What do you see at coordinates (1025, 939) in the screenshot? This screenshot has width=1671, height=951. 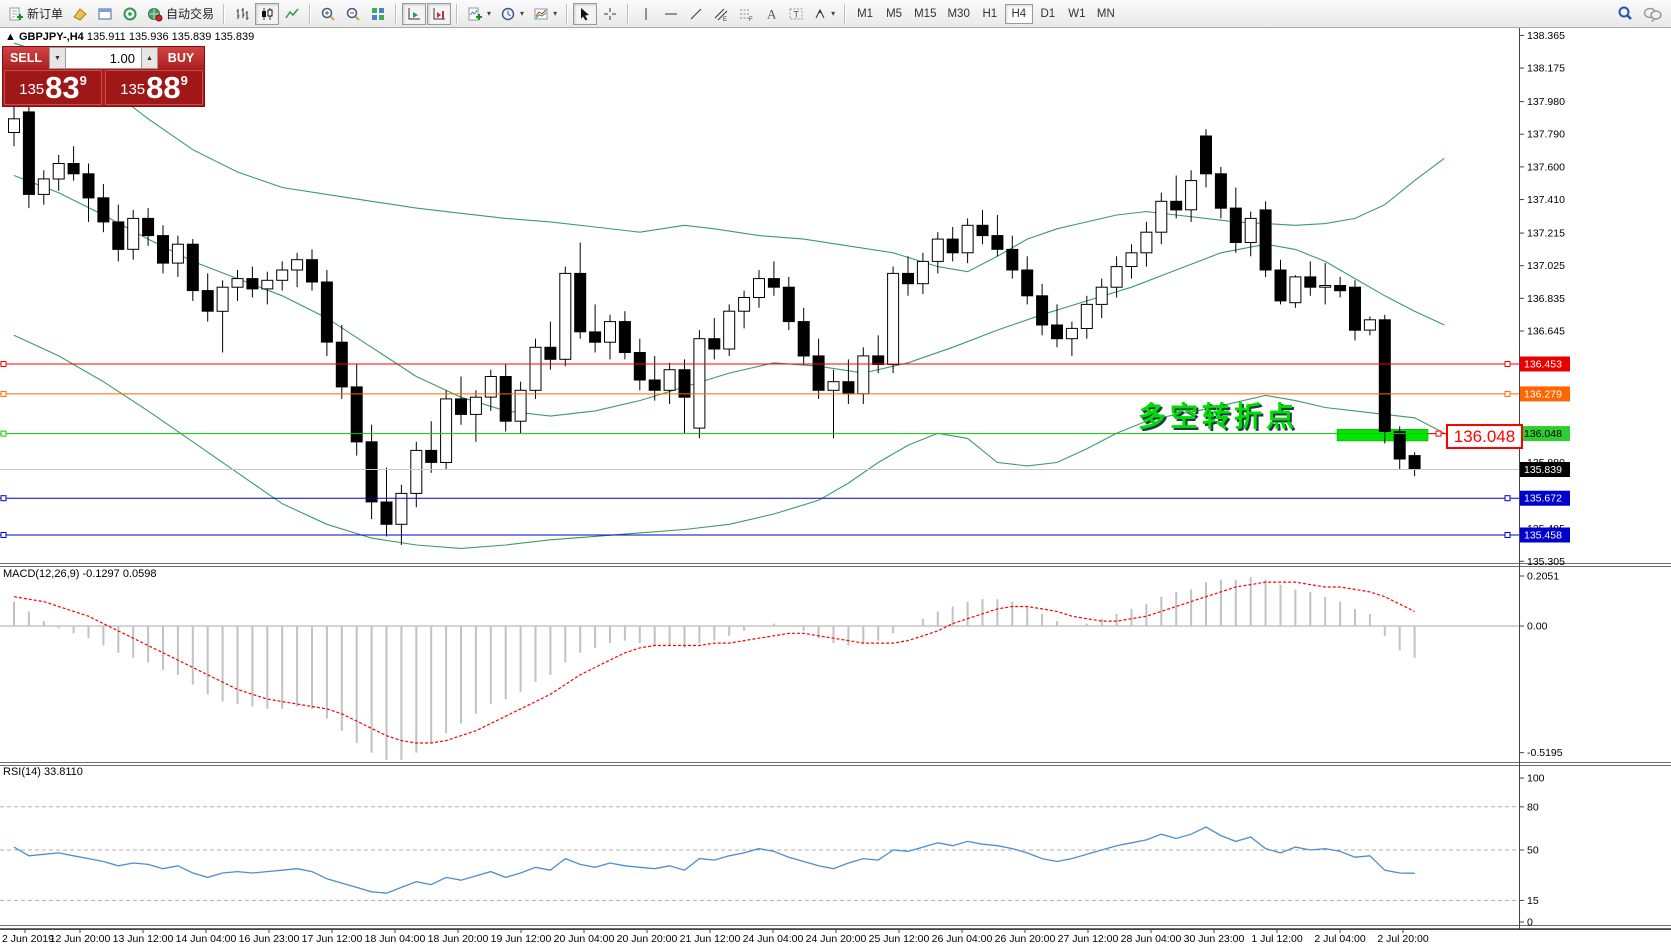 I see `svg-text: 26 Jun 20:00` at bounding box center [1025, 939].